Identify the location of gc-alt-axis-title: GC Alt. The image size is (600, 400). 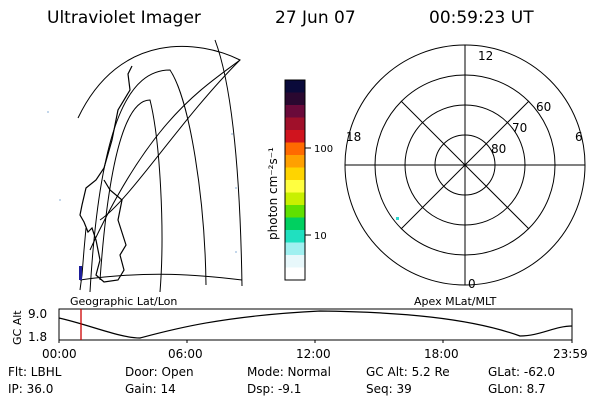
(17, 327).